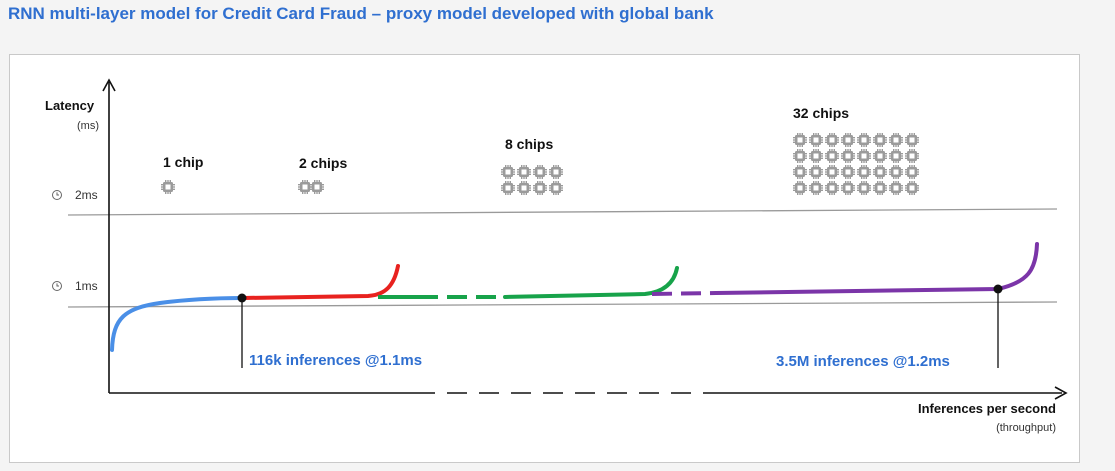 Image resolution: width=1115 pixels, height=471 pixels. I want to click on series-line-32-chips-break, so click(684, 293).